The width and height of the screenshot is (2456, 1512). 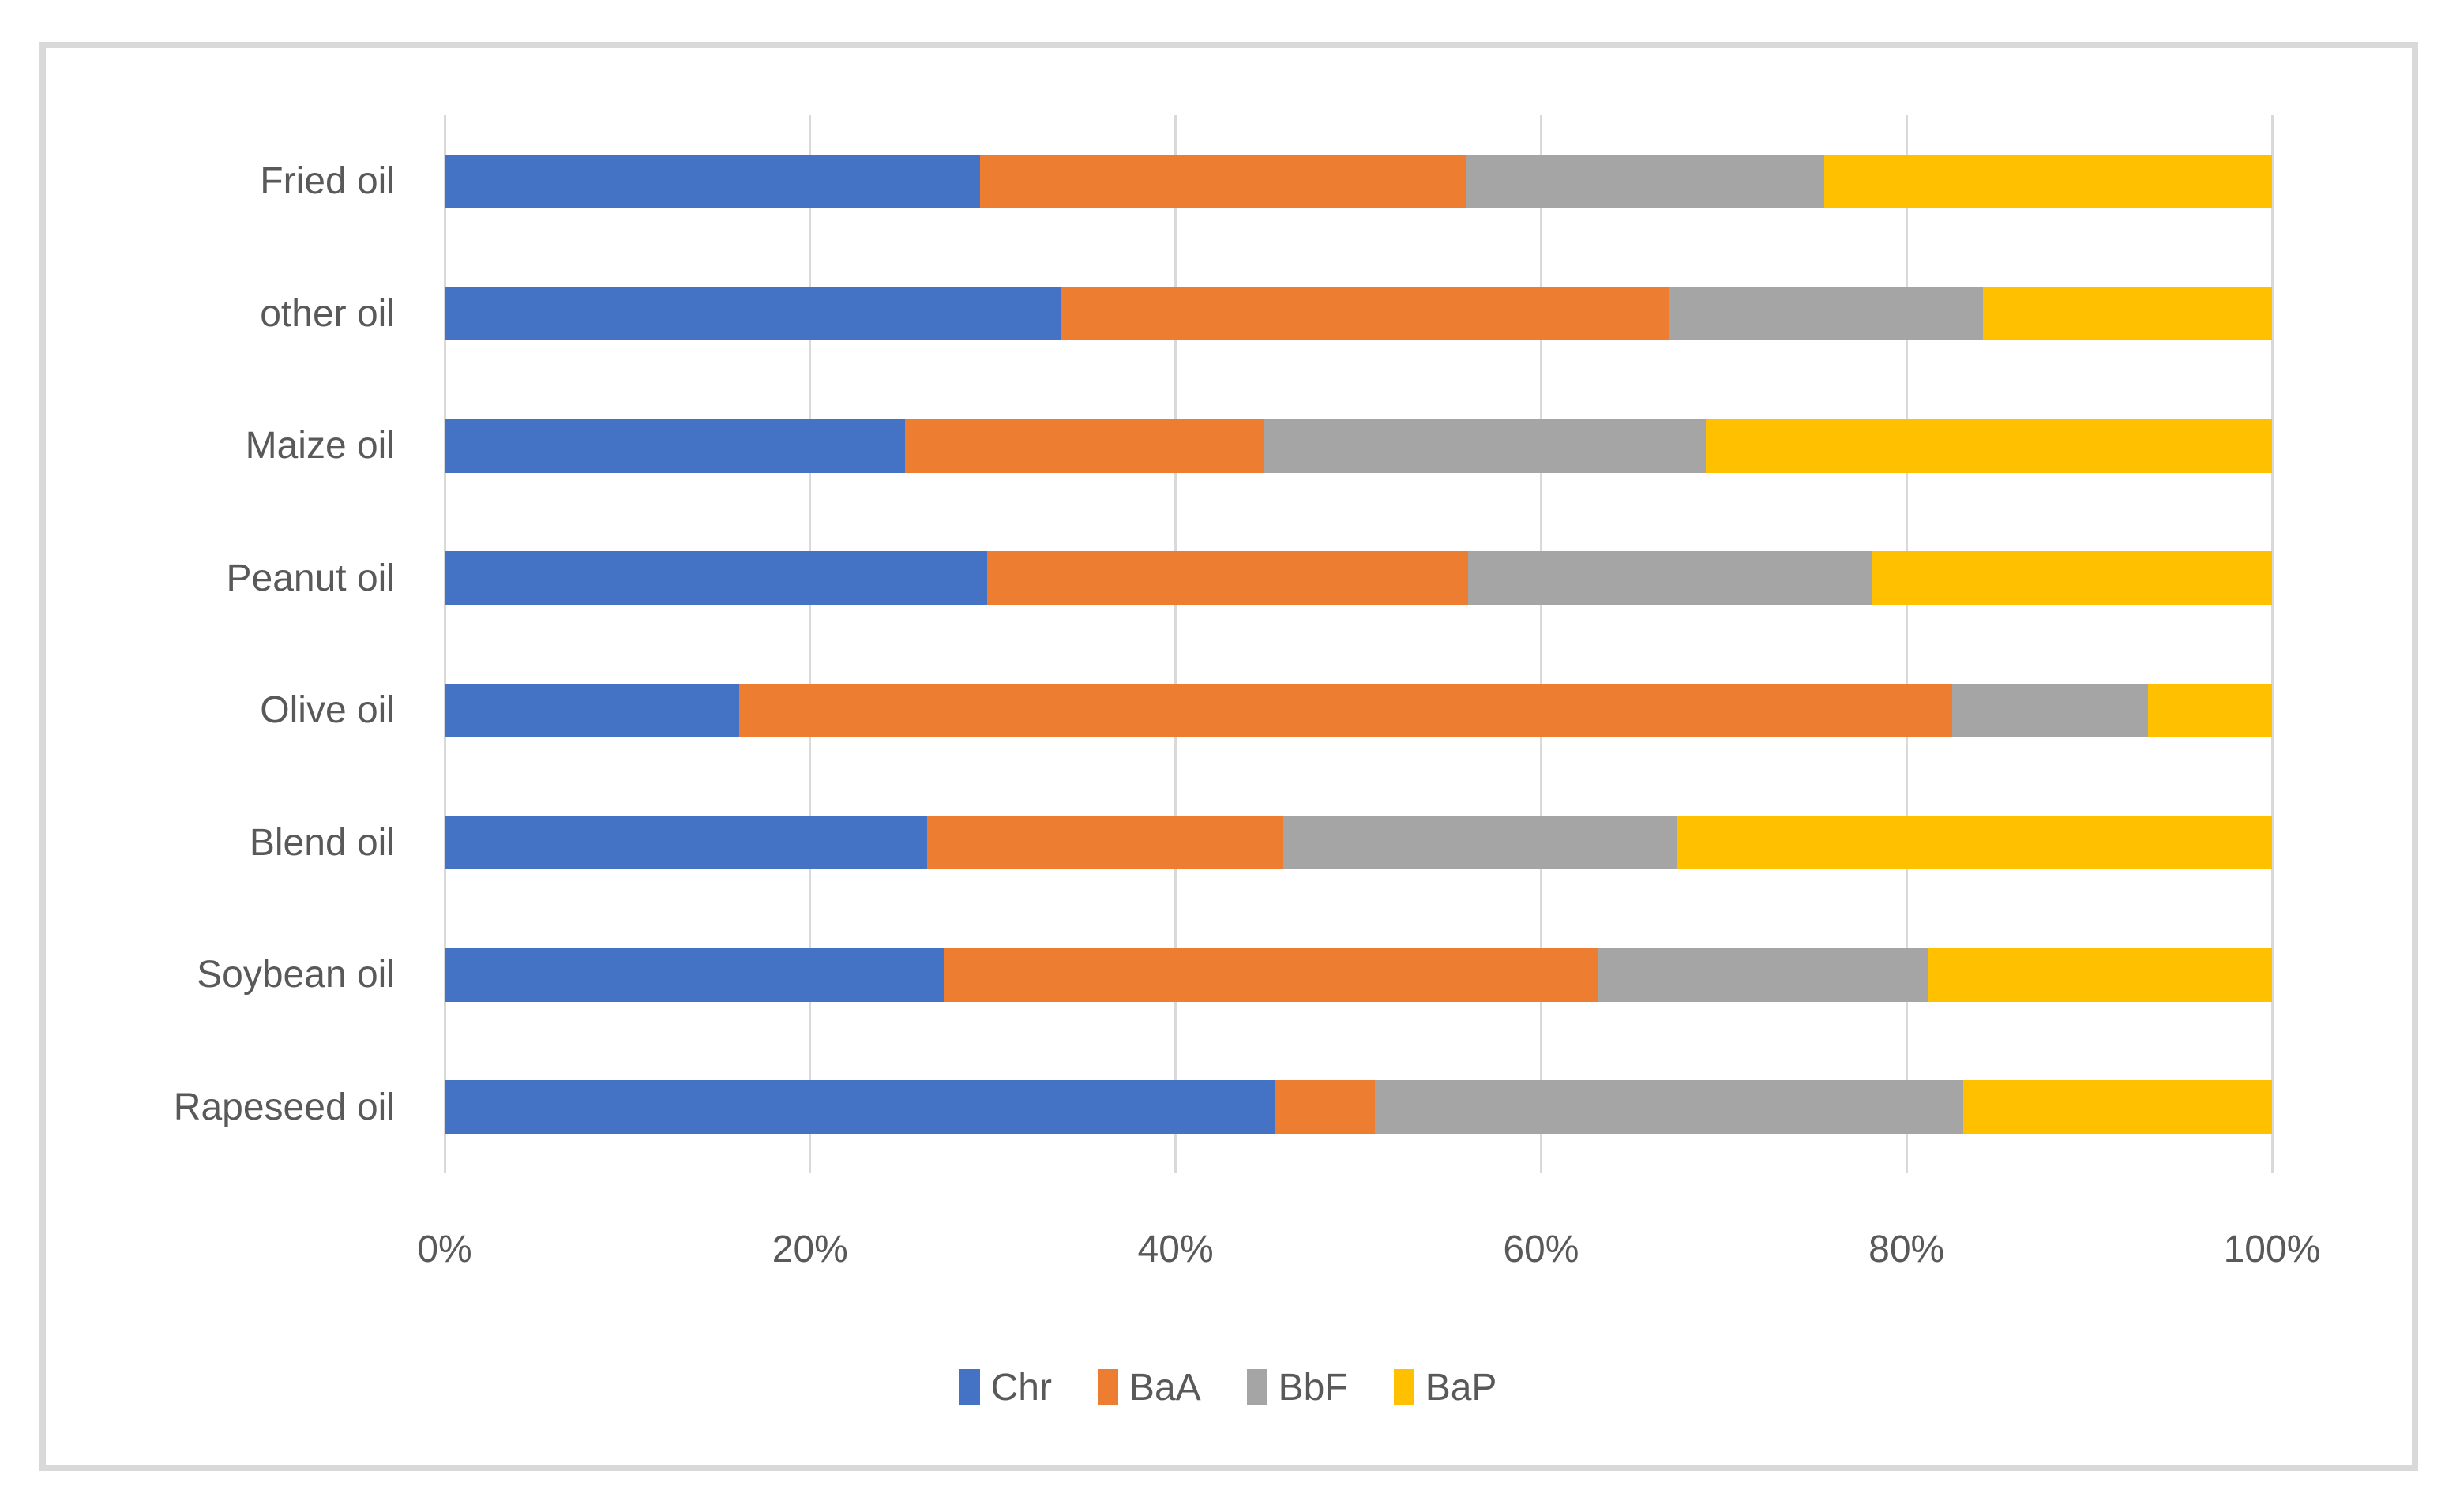 What do you see at coordinates (1228, 1388) in the screenshot?
I see `legend: Chr BaA BbF BaP` at bounding box center [1228, 1388].